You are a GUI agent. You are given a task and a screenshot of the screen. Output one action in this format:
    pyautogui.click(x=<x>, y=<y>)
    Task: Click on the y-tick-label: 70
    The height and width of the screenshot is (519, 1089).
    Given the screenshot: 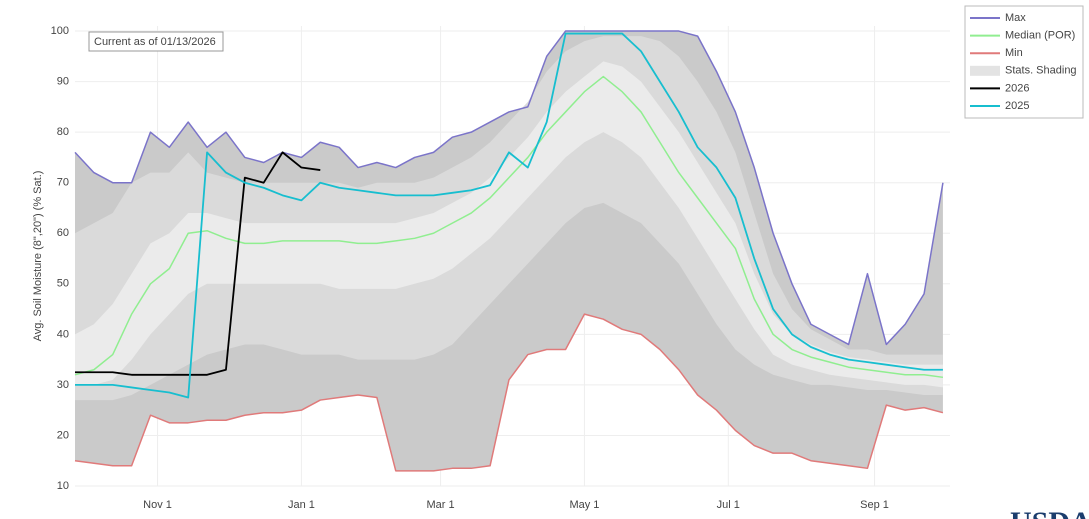 What is the action you would take?
    pyautogui.click(x=63, y=183)
    